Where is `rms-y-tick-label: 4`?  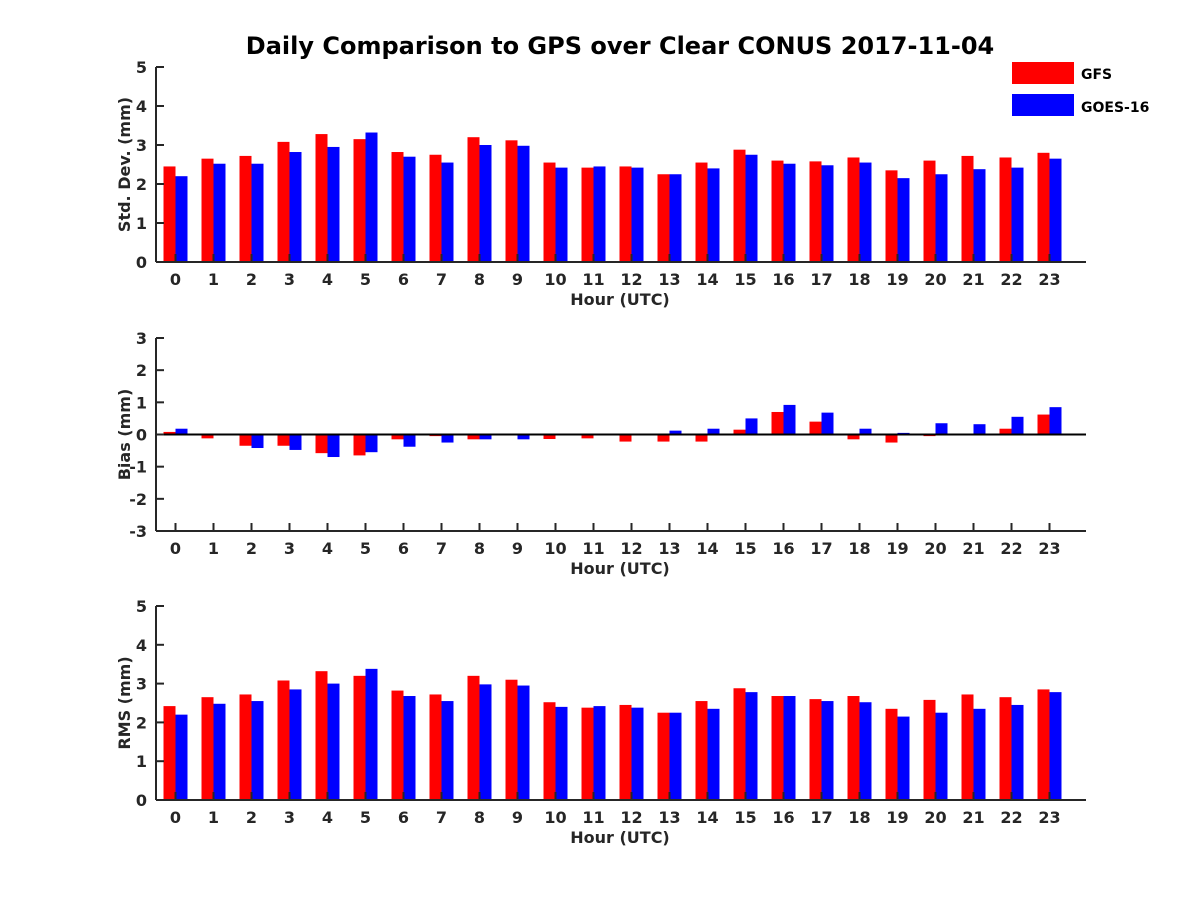
rms-y-tick-label: 4 is located at coordinates (141, 645).